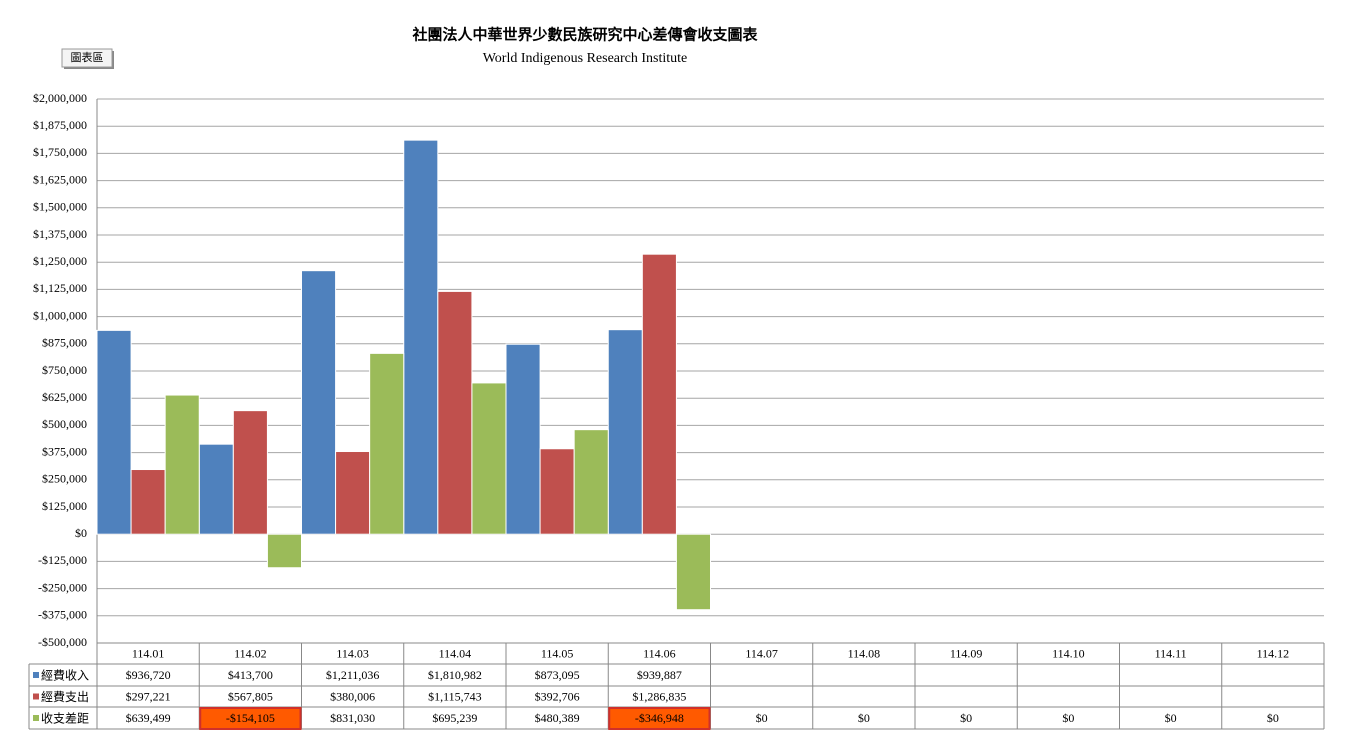 This screenshot has height=746, width=1349. I want to click on x-tick-label: 114.05, so click(557, 653).